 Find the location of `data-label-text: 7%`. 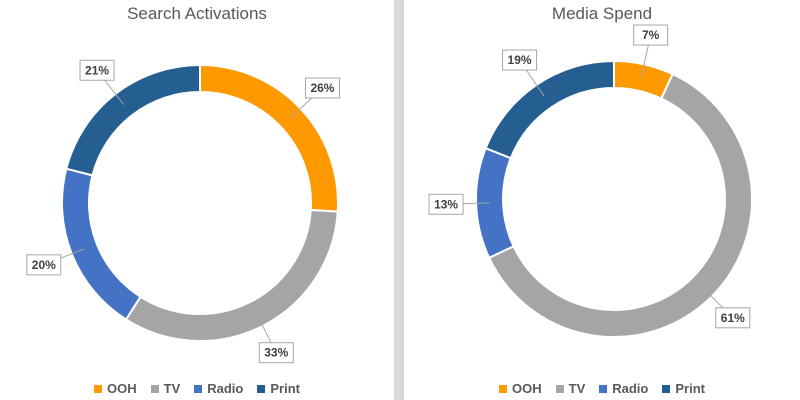

data-label-text: 7% is located at coordinates (651, 35).